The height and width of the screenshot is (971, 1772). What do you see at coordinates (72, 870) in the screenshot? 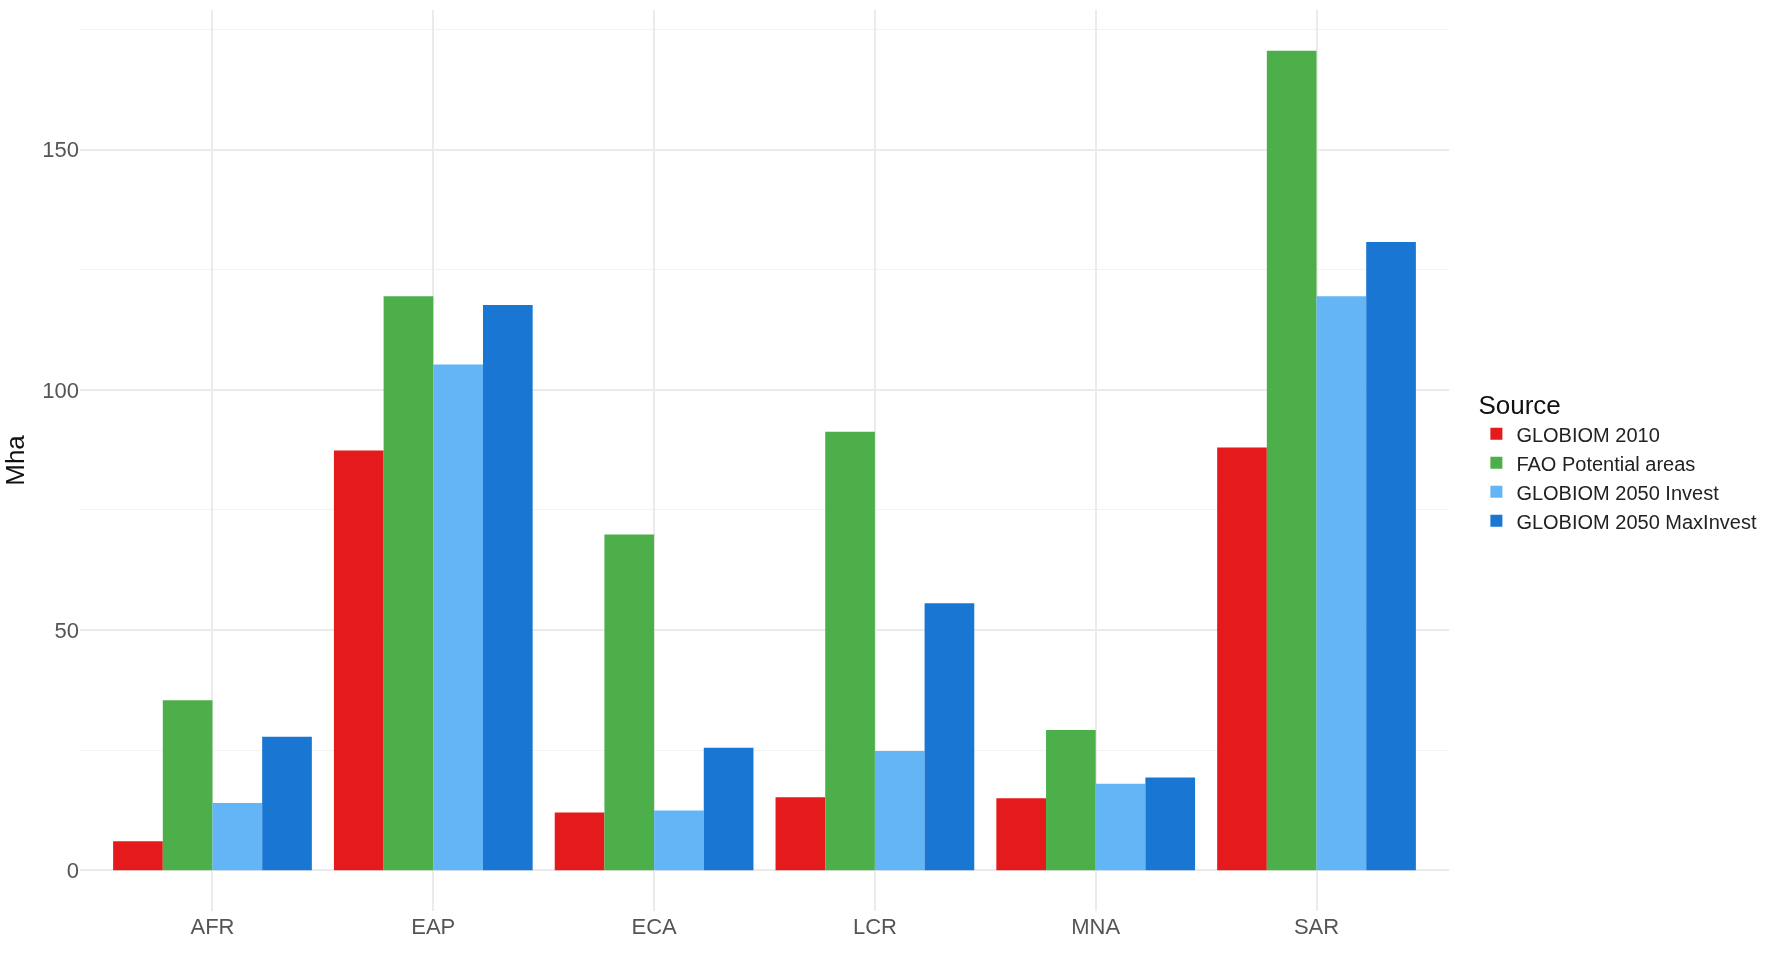
I see `y-tick-label: 0` at bounding box center [72, 870].